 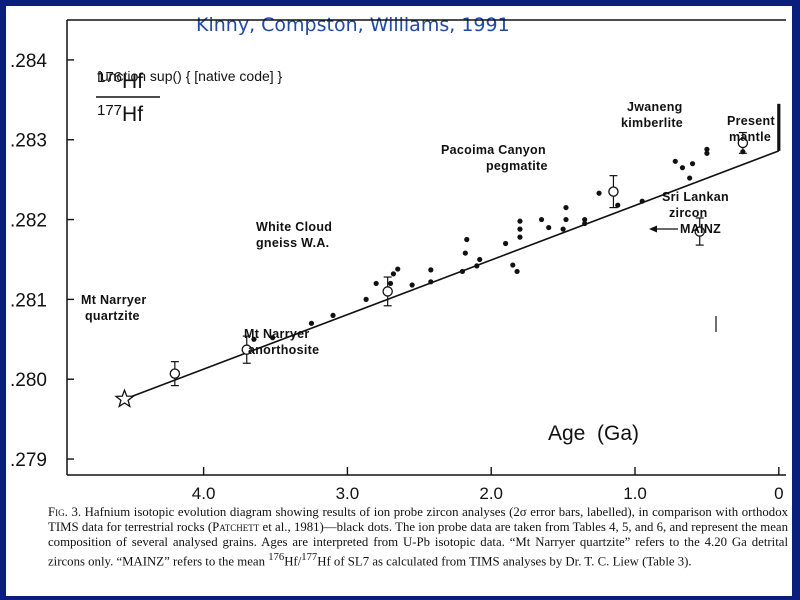 I want to click on y-axis-ticks: .284 .283 .282 .281 .280 .279, so click(x=42, y=261).